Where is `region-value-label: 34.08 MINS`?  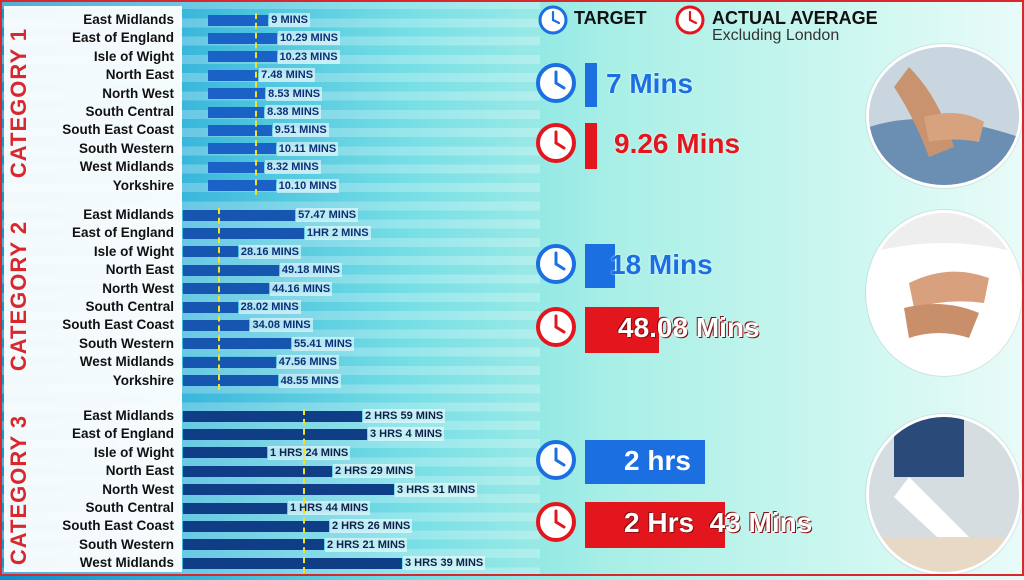 region-value-label: 34.08 MINS is located at coordinates (281, 325).